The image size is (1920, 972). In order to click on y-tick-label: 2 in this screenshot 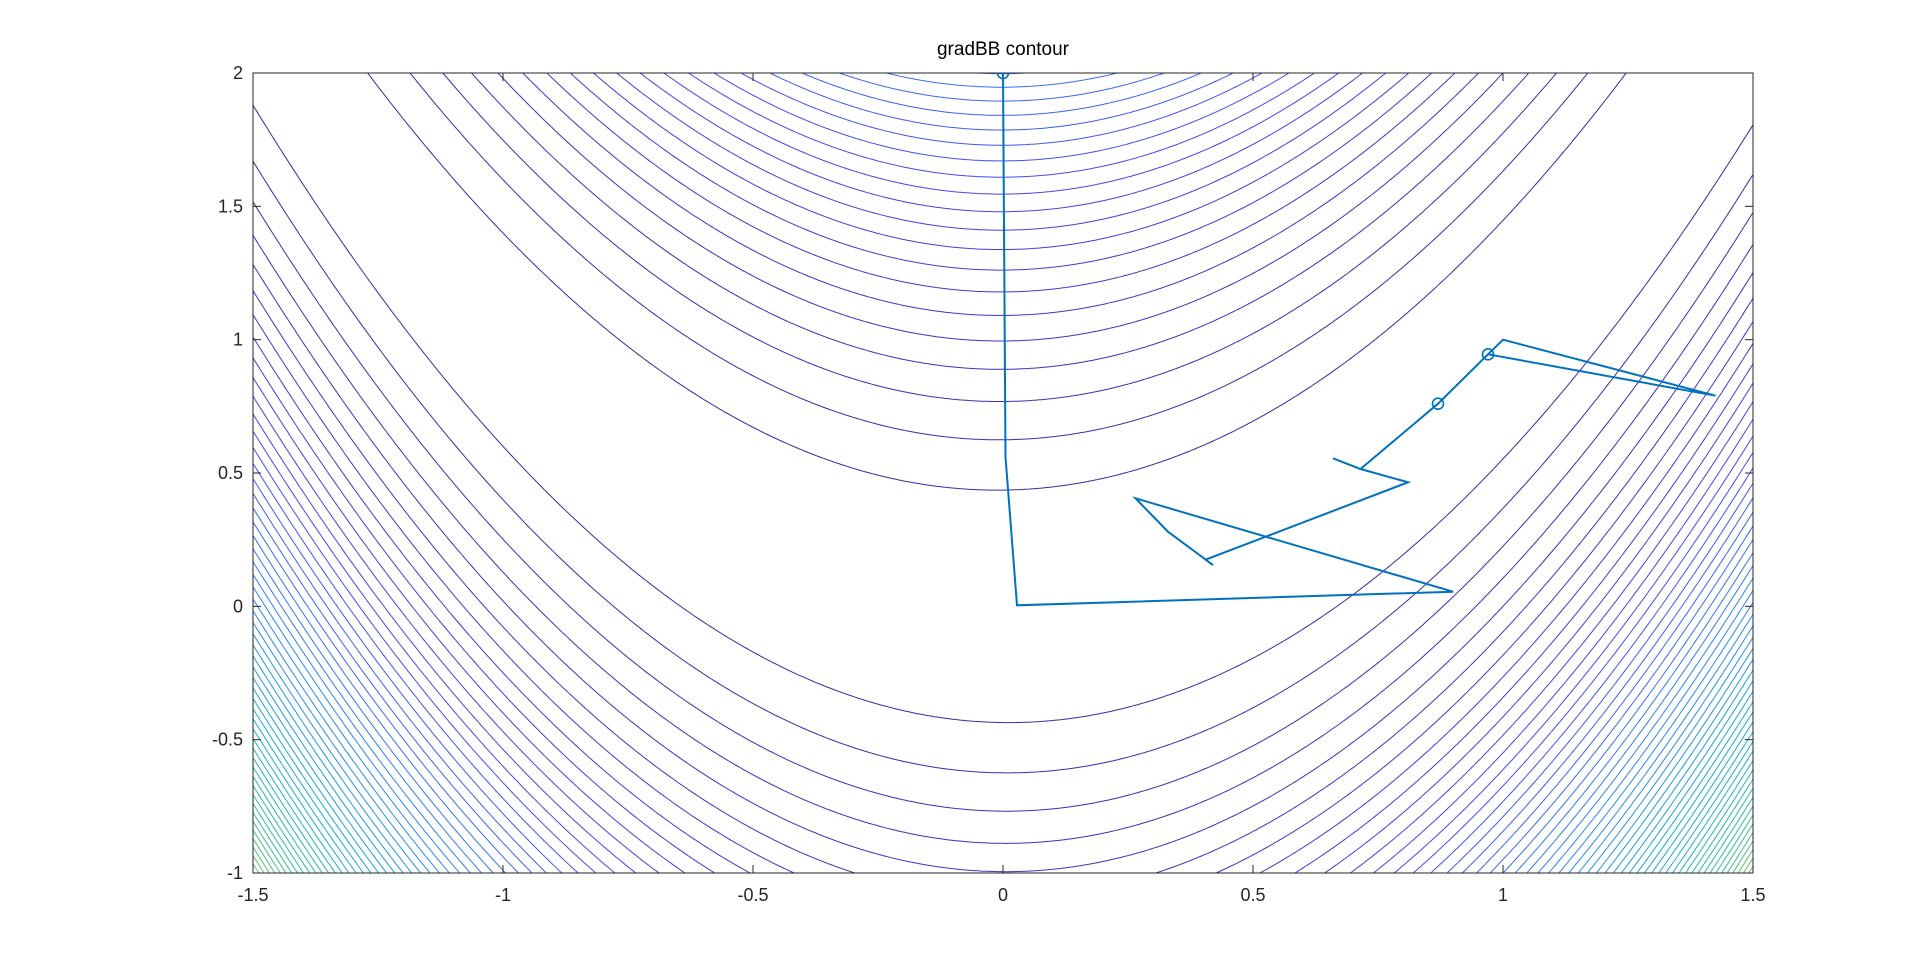, I will do `click(238, 73)`.